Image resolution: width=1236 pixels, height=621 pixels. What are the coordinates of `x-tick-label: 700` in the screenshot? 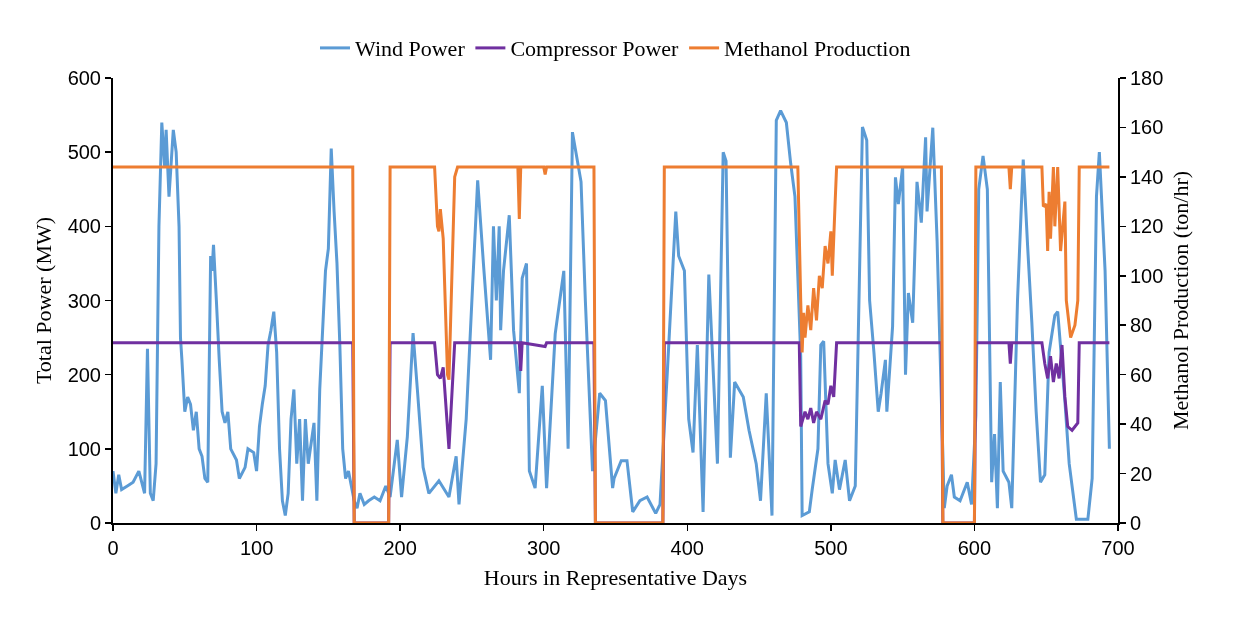 It's located at (1118, 548).